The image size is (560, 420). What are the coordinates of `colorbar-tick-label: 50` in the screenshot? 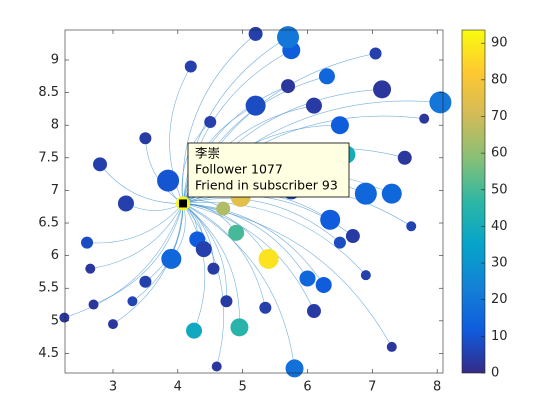 It's located at (499, 189).